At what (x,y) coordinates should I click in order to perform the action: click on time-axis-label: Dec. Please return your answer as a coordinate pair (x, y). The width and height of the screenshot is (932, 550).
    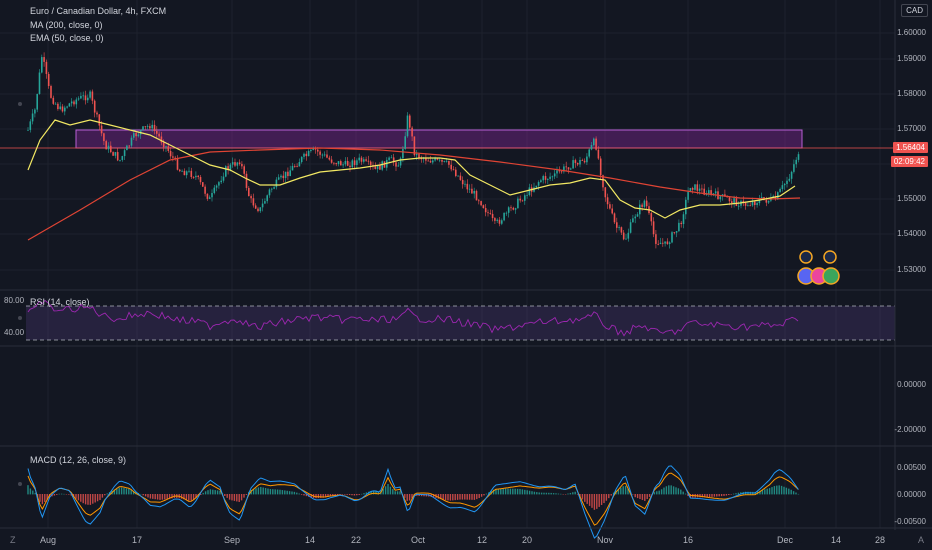
    Looking at the image, I should click on (785, 540).